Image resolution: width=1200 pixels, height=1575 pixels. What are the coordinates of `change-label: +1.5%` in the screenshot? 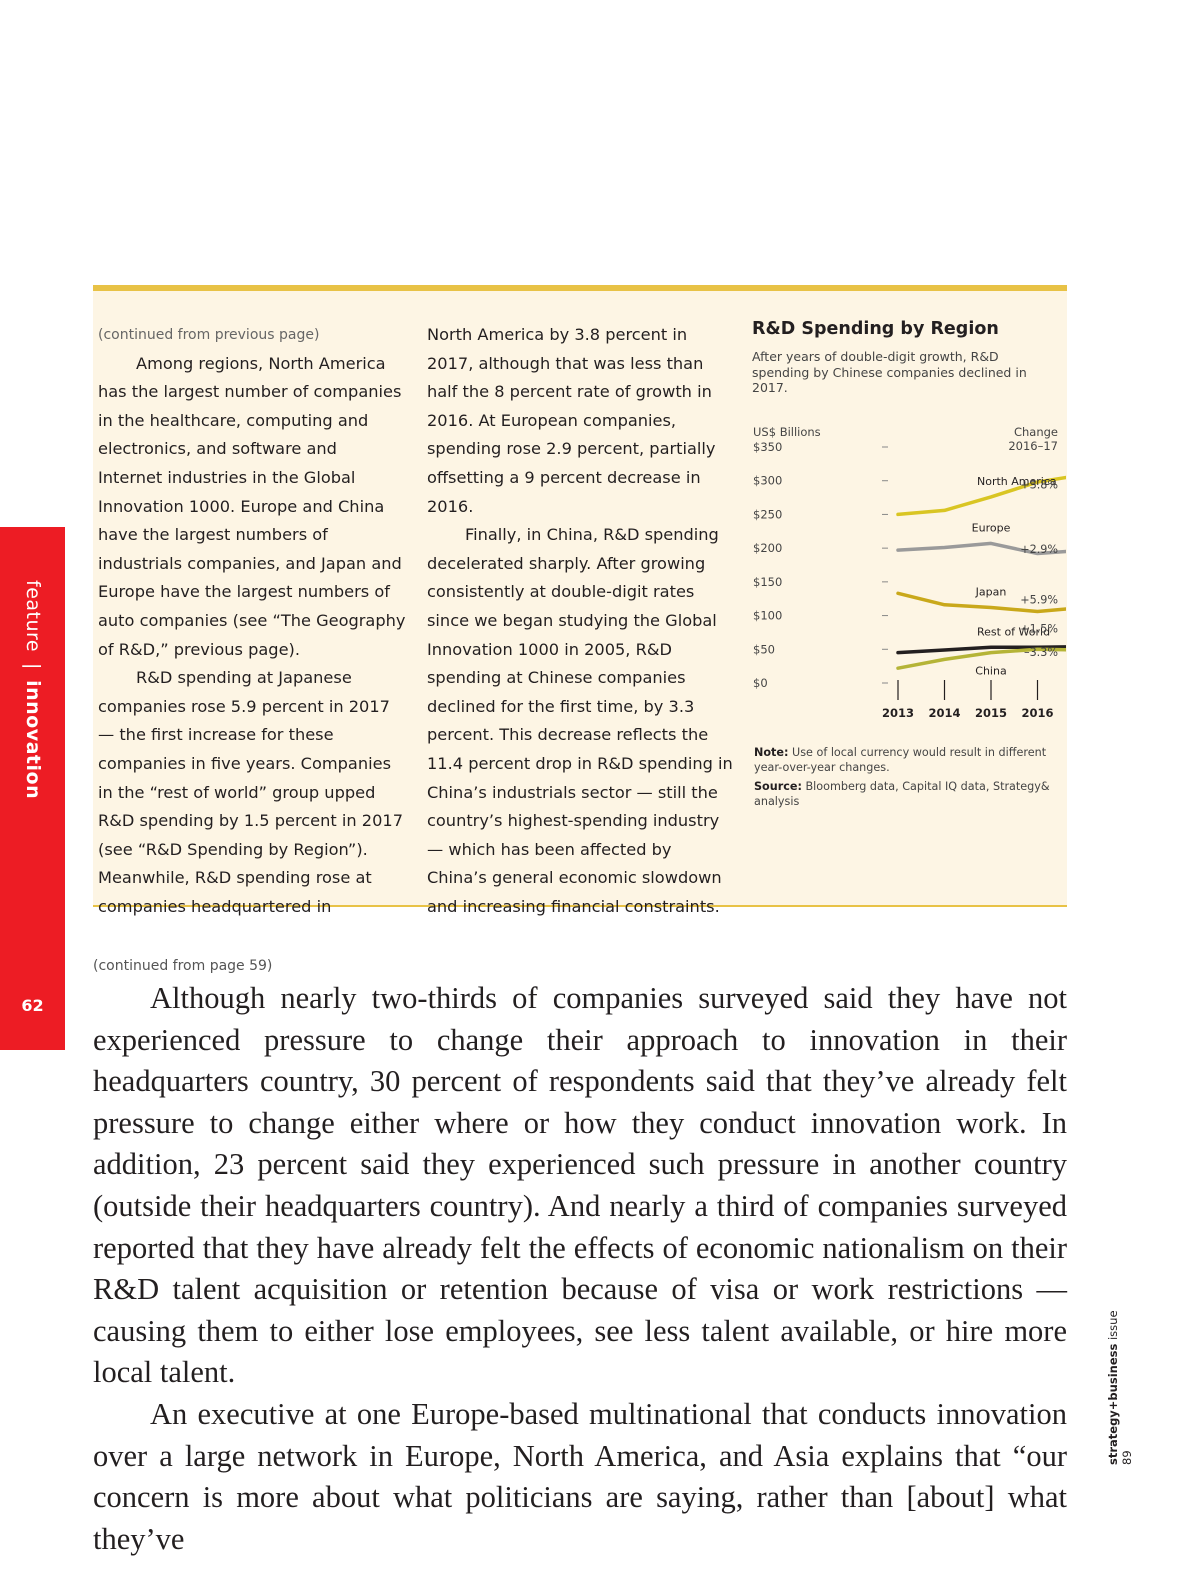 It's located at (1039, 629).